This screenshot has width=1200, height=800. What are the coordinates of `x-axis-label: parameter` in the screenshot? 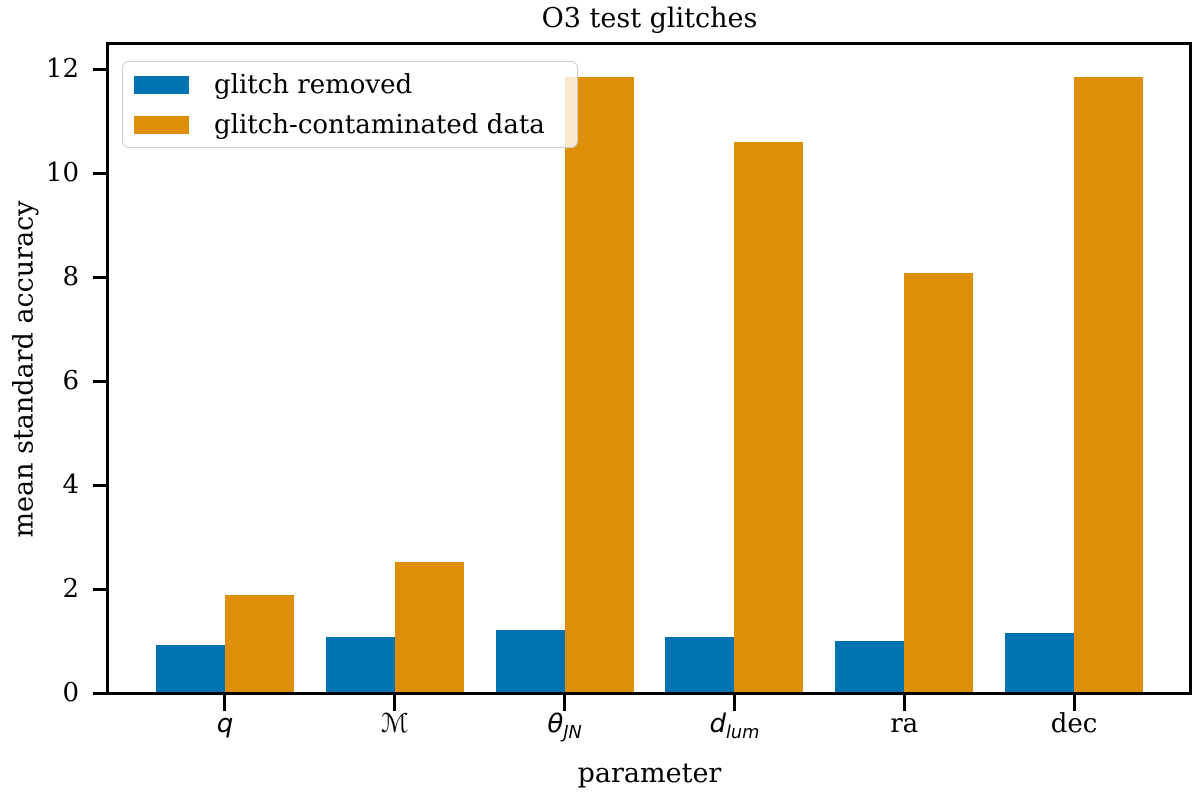 It's located at (649, 773).